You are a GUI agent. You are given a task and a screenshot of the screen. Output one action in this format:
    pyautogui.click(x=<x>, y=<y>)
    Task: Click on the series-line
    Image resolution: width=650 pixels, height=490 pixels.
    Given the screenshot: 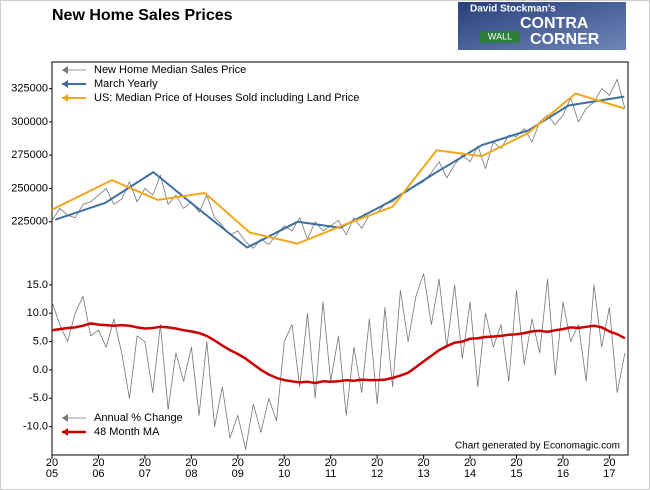 What is the action you would take?
    pyautogui.click(x=338, y=353)
    